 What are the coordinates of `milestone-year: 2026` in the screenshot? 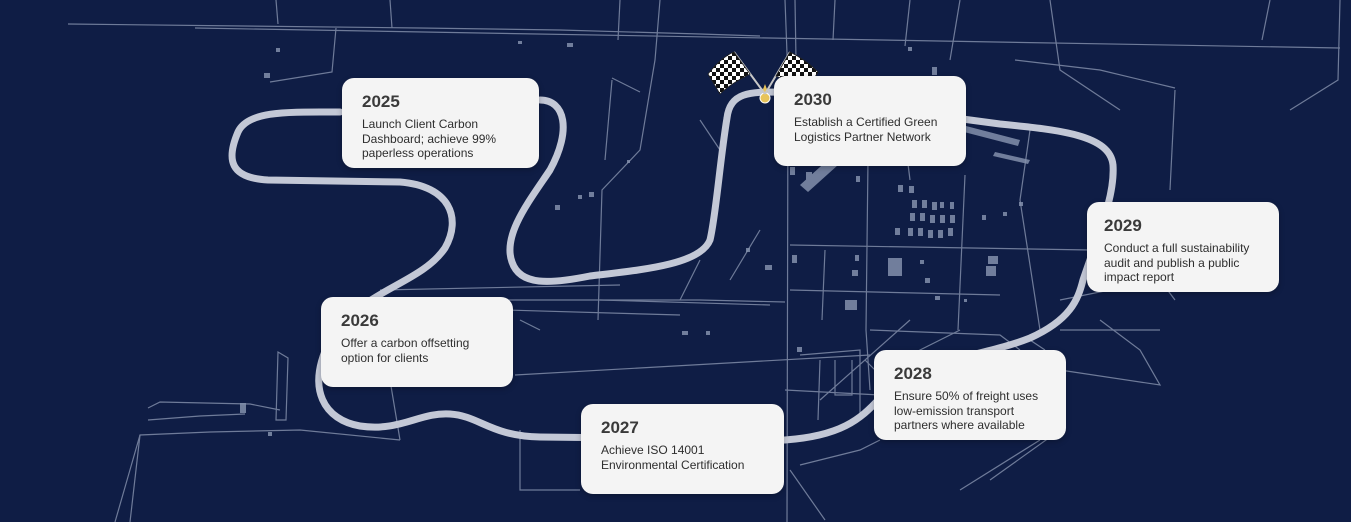 It's located at (360, 320).